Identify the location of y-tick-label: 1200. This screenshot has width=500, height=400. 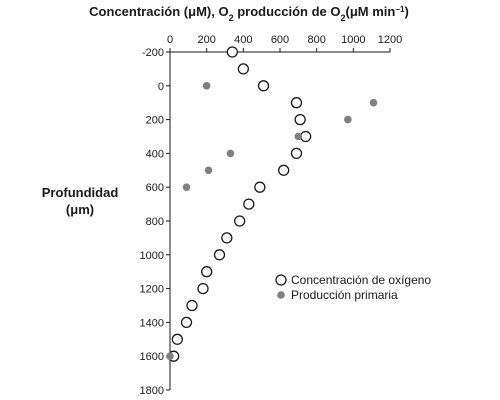
(152, 290).